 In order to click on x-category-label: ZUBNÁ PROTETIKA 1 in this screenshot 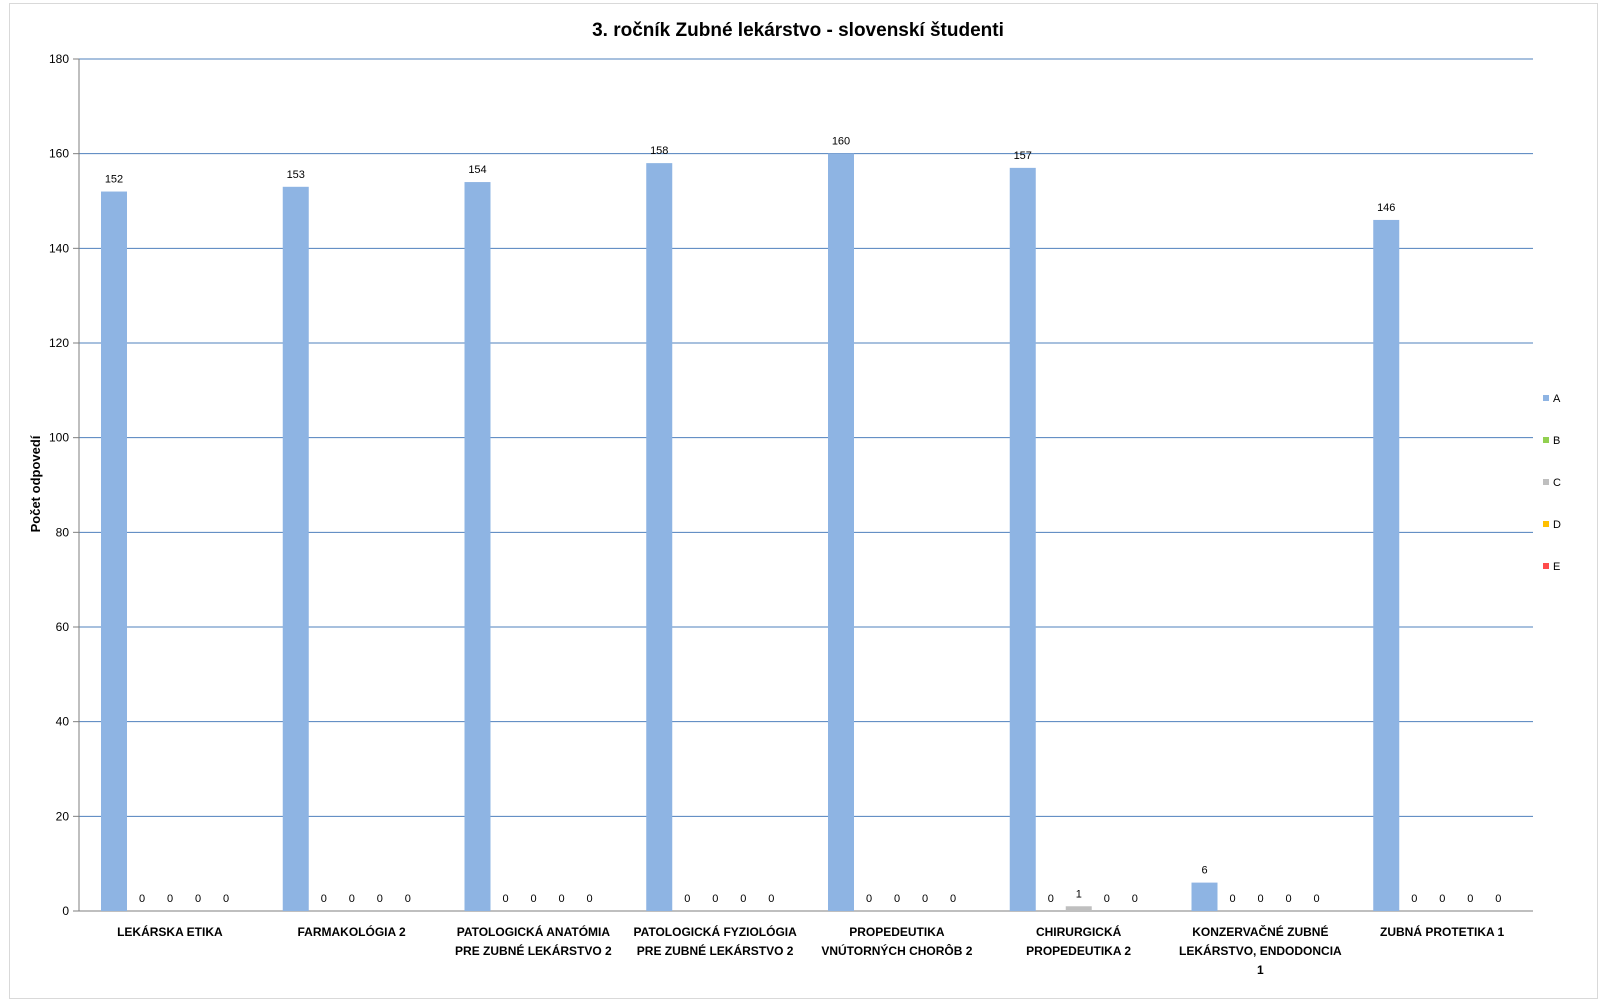, I will do `click(1442, 931)`.